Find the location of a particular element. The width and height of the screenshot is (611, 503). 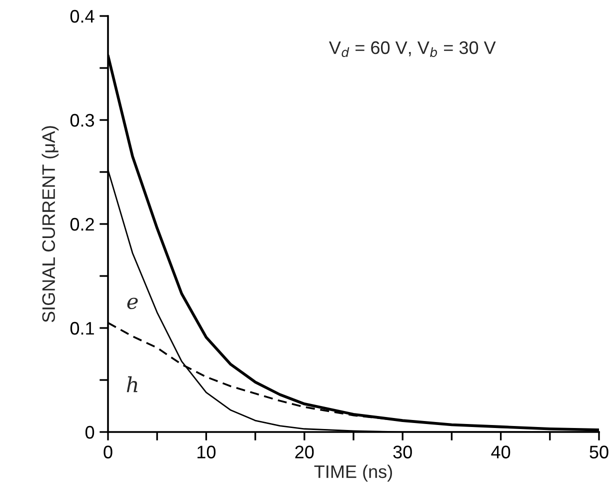

x-tick-label: 10 is located at coordinates (207, 452).